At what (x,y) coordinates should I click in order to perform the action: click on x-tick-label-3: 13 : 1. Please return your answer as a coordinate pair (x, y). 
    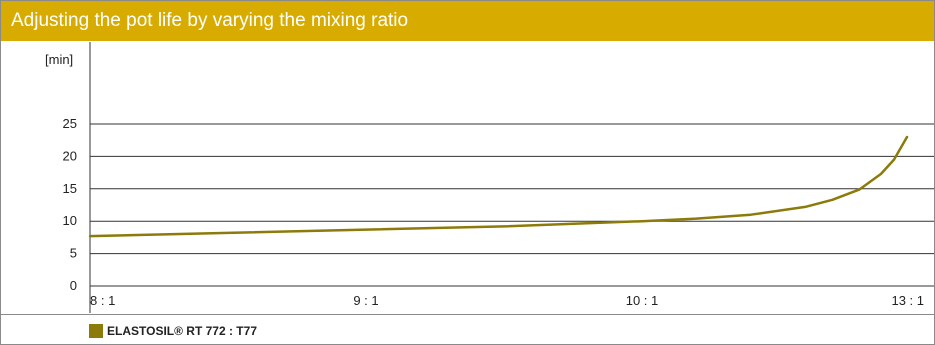
    Looking at the image, I should click on (907, 300).